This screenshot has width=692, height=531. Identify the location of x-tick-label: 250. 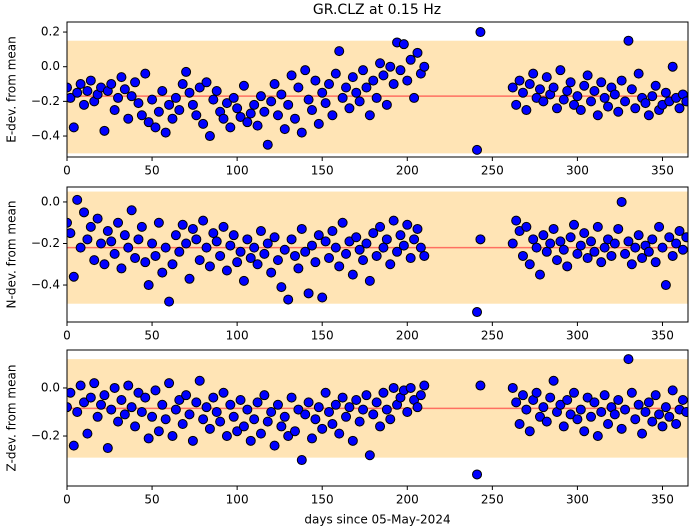
(492, 171).